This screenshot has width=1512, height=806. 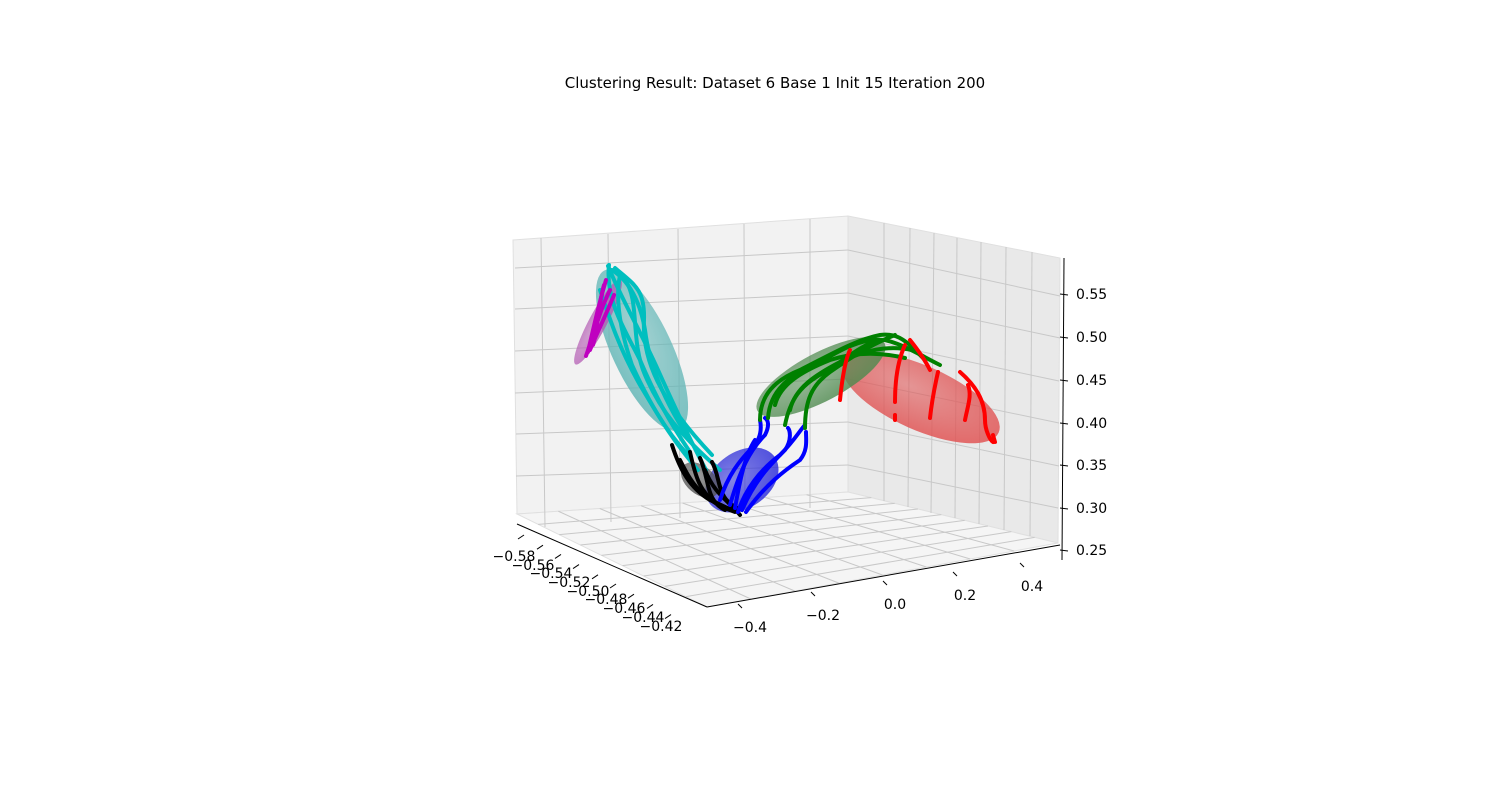 I want to click on x-tick-label: −0.42, so click(x=661, y=627).